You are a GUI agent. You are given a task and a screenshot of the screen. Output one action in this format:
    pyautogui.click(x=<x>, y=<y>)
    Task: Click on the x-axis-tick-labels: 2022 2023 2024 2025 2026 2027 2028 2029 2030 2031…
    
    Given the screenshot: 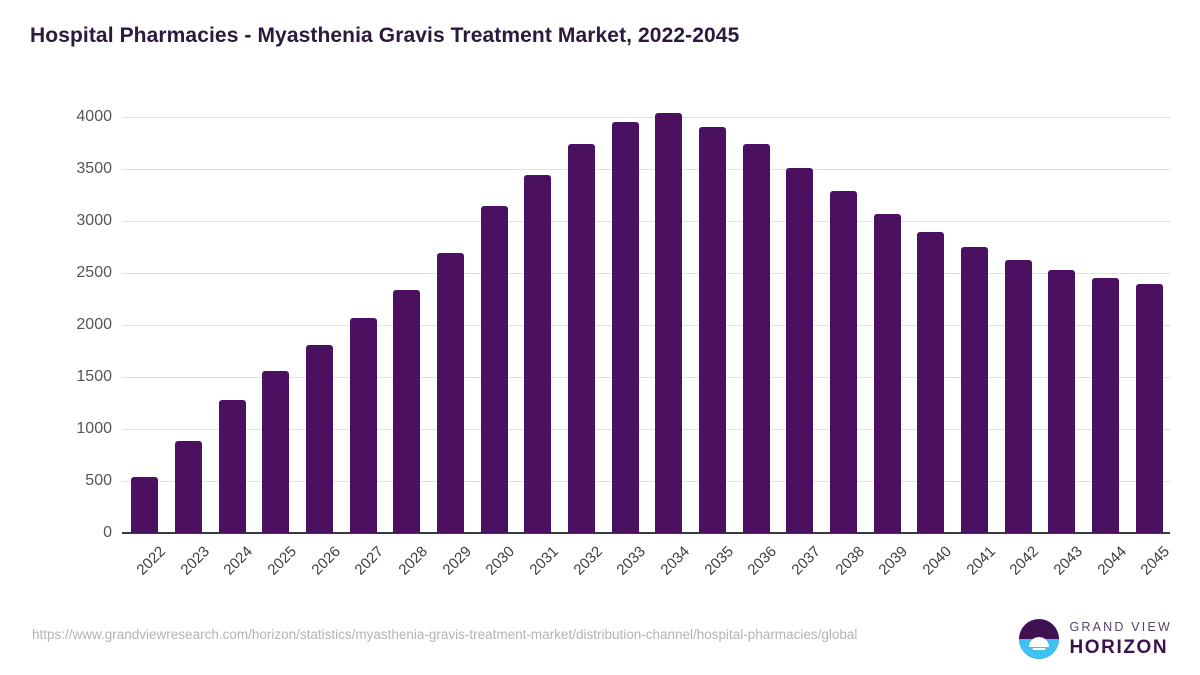 What is the action you would take?
    pyautogui.click(x=647, y=570)
    